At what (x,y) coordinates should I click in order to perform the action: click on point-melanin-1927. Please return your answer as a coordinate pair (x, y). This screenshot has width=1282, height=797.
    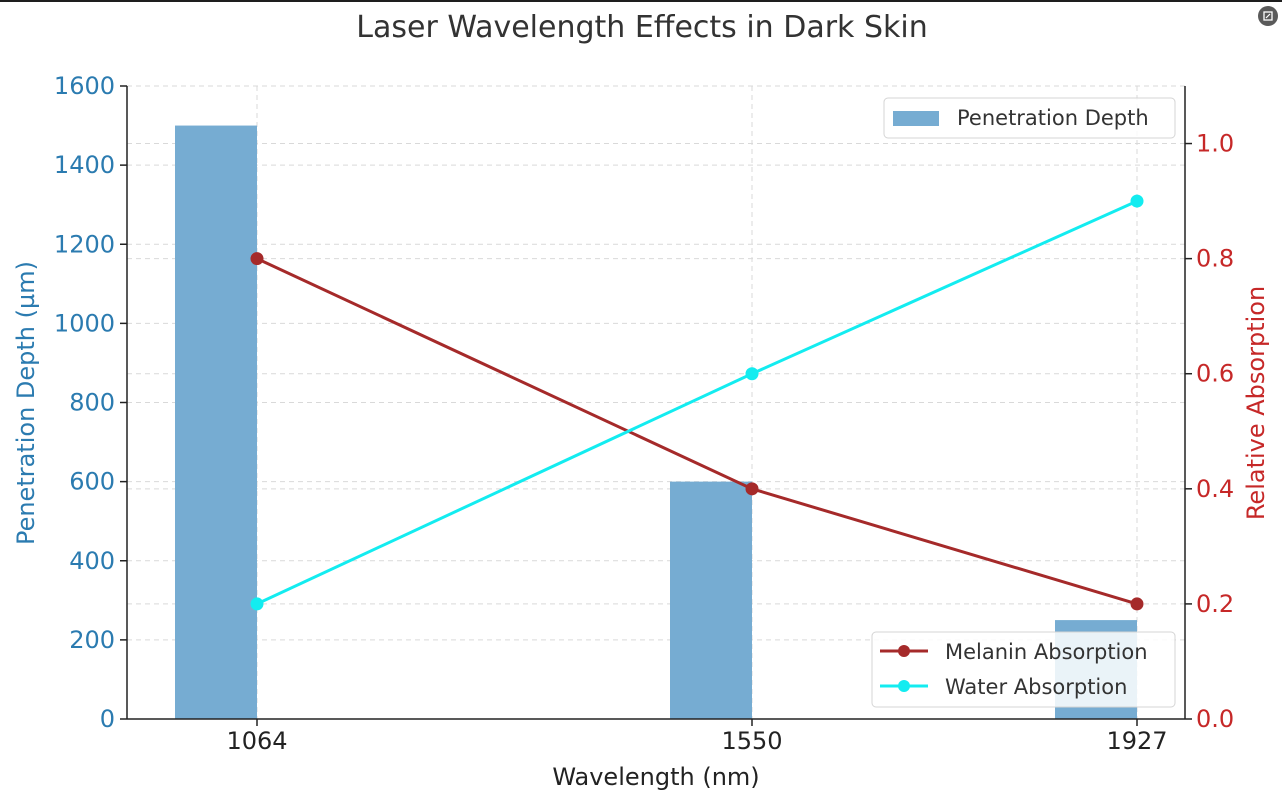
    Looking at the image, I should click on (1137, 604).